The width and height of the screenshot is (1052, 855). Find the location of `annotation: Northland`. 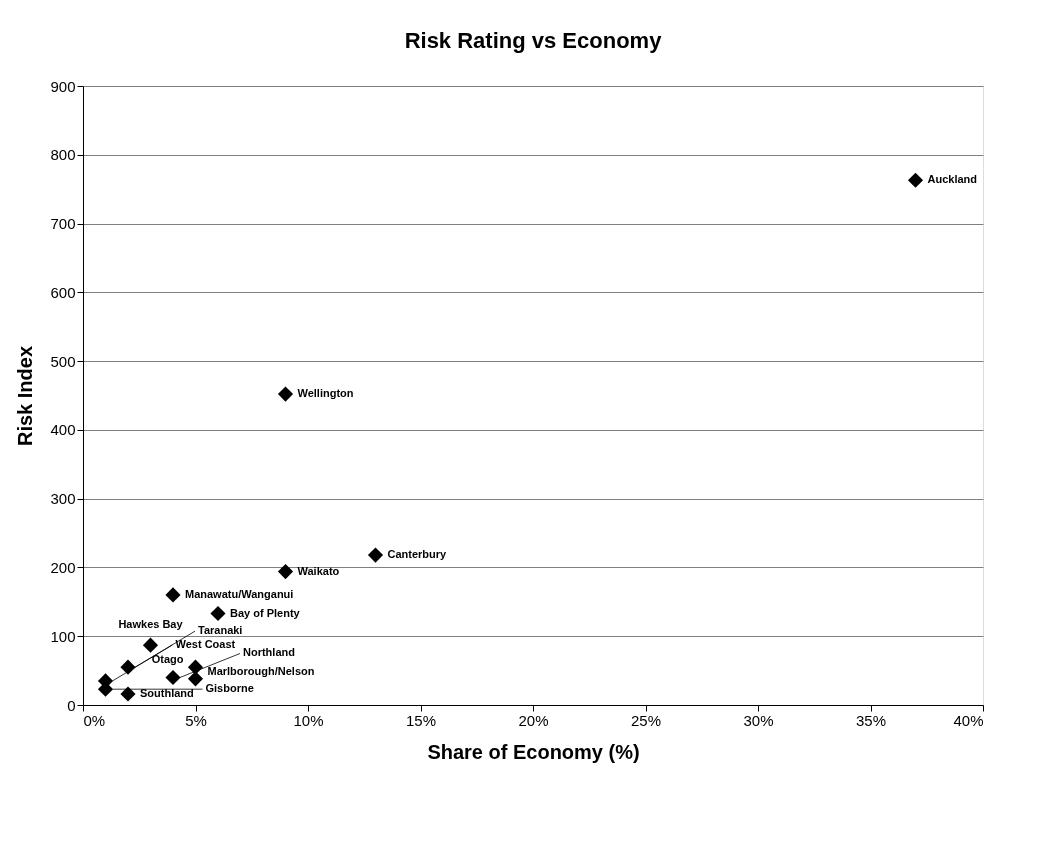

annotation: Northland is located at coordinates (269, 652).